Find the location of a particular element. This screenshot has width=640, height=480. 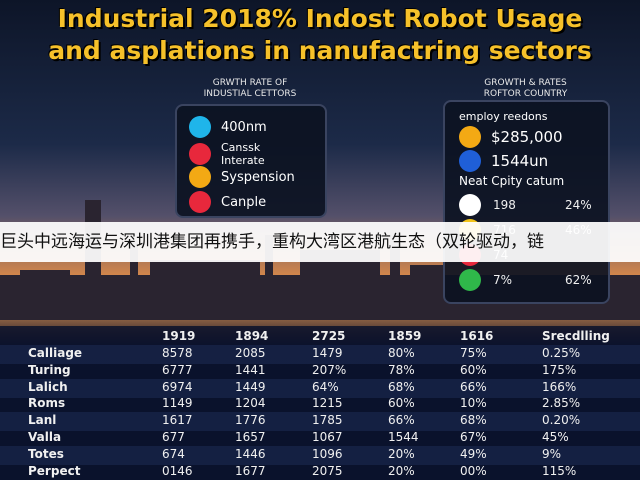

row-label: Turing is located at coordinates (49, 369).